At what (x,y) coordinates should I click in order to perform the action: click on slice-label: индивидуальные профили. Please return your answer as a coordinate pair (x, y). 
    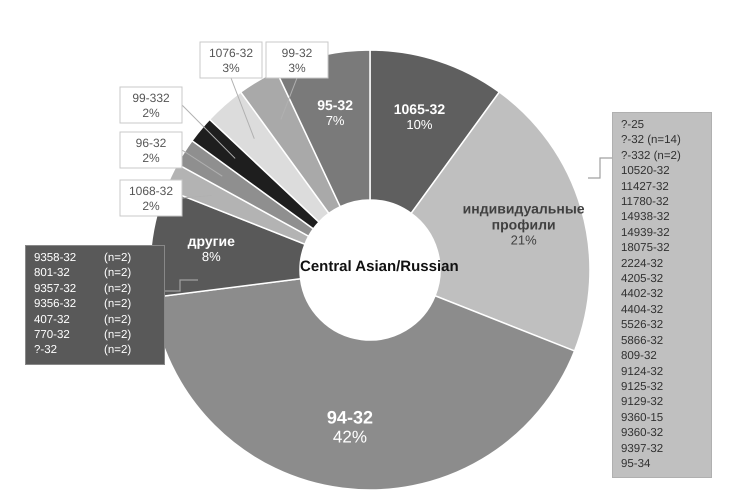
    Looking at the image, I should click on (523, 216).